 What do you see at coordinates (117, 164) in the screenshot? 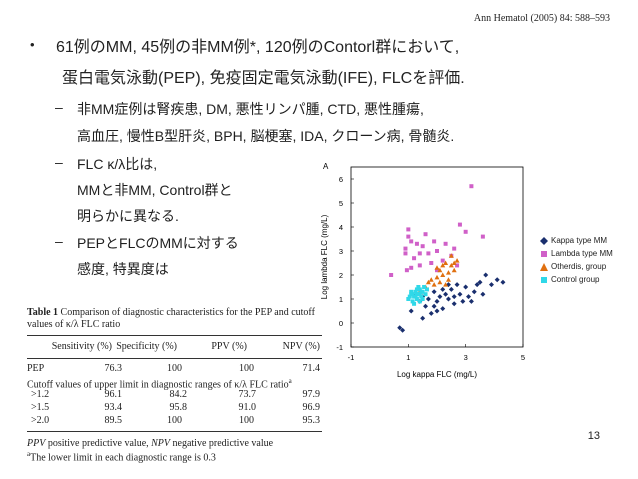
I see `subbullet-2-line-1: FLC κ/λ比は,` at bounding box center [117, 164].